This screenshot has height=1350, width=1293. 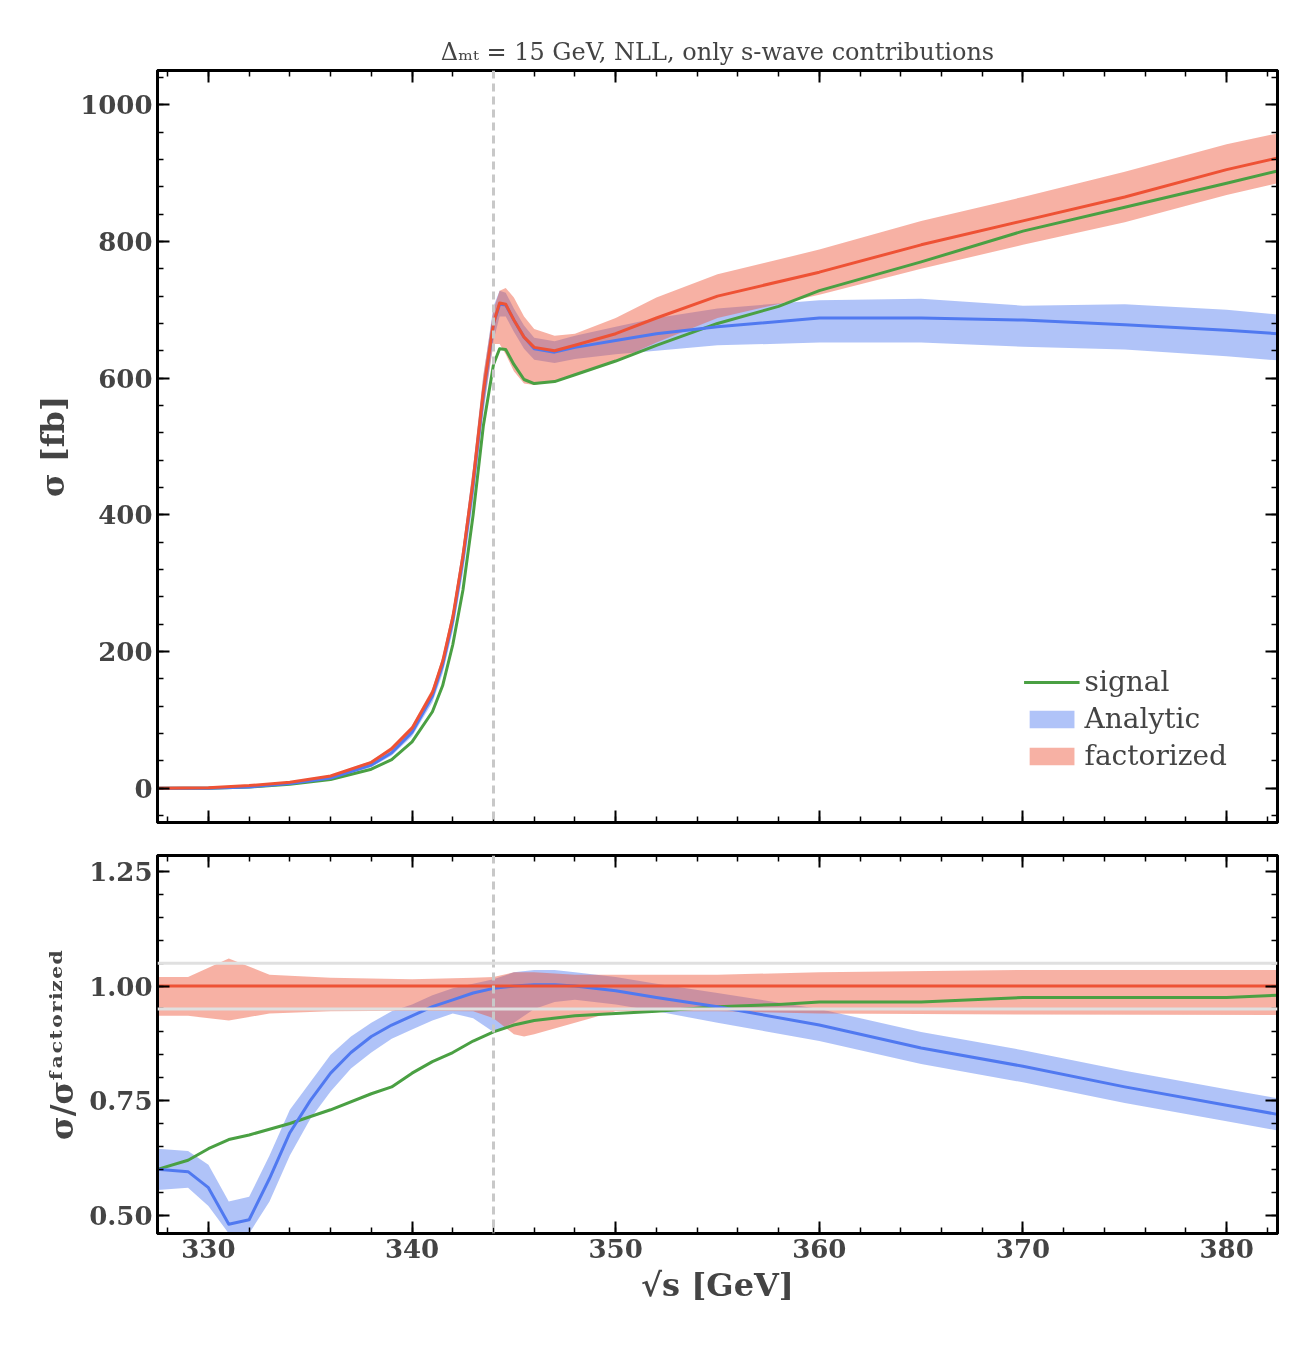 I want to click on legend-label: signal, so click(x=1127, y=681).